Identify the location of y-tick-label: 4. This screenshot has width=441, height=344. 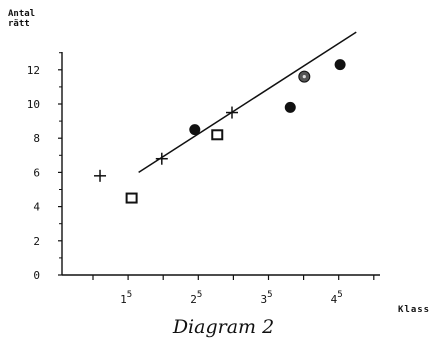
(36, 207).